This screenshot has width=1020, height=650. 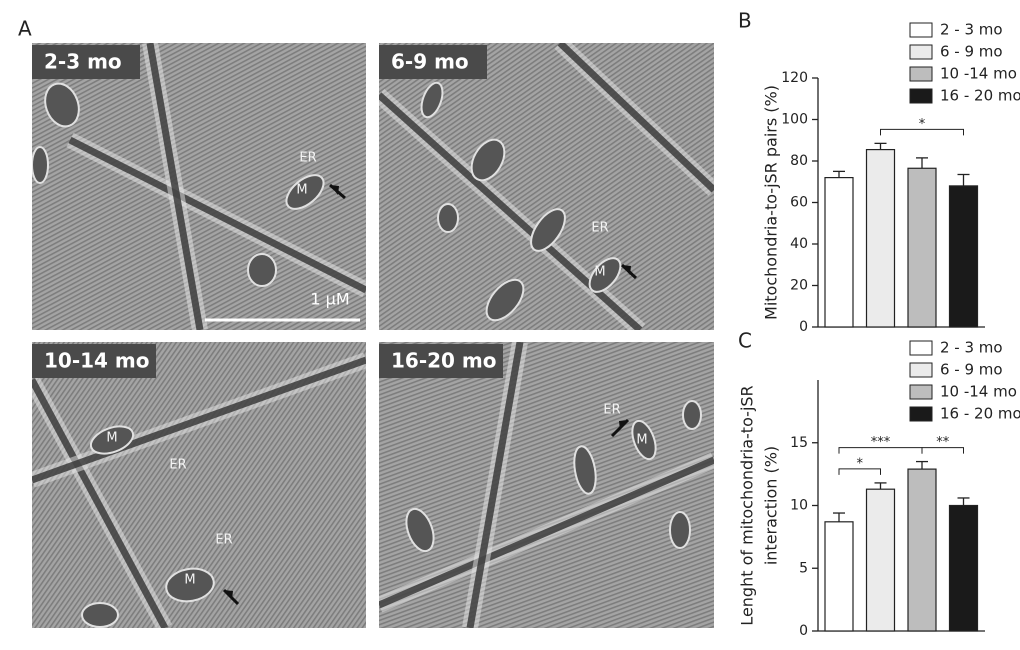 What do you see at coordinates (799, 244) in the screenshot?
I see `y-tick-label: 40` at bounding box center [799, 244].